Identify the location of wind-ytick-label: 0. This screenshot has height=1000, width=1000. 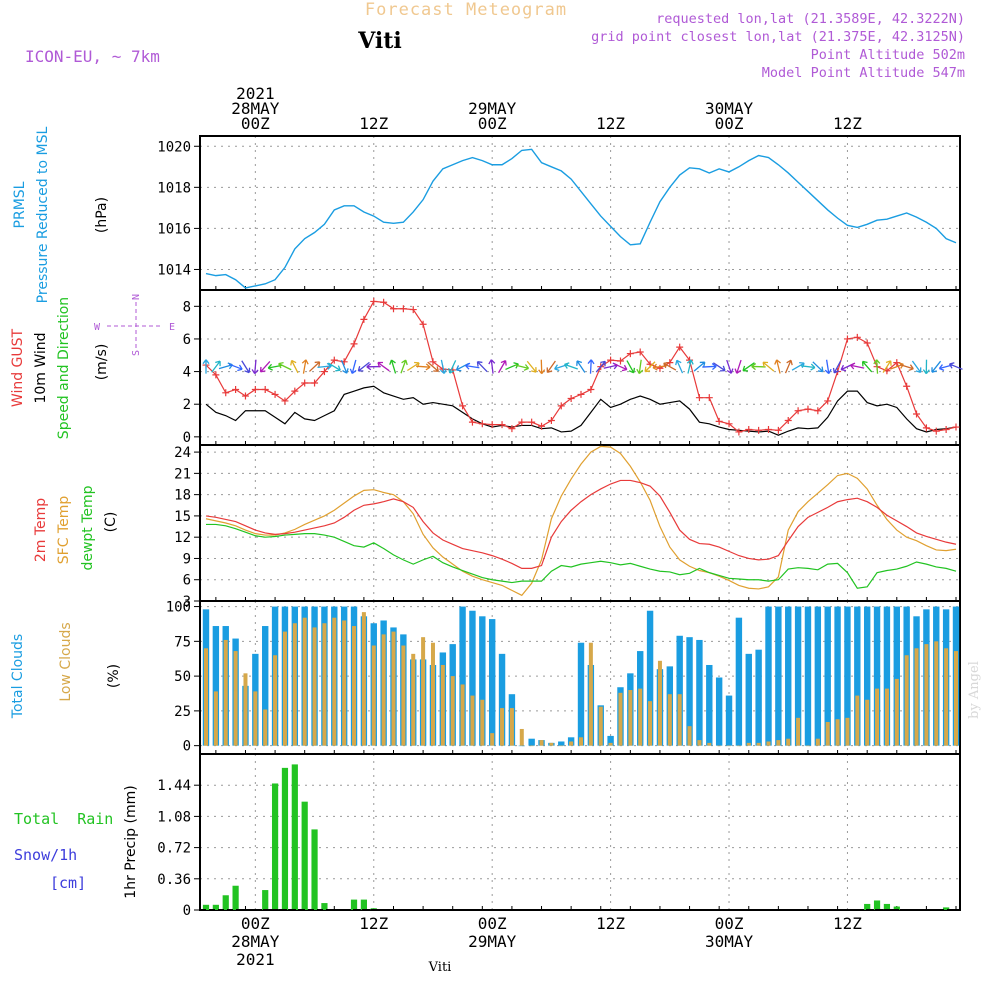
(187, 438).